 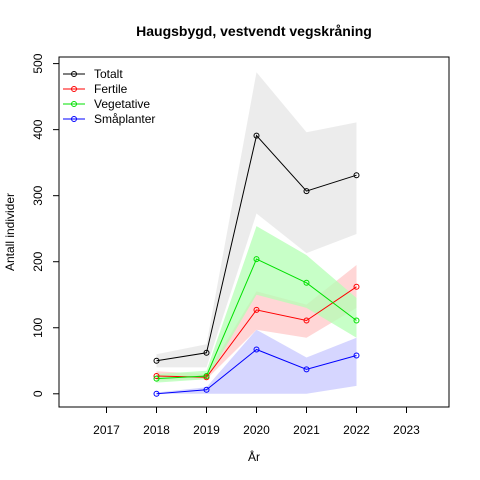 I want to click on y-tick-label-4: 400, so click(x=38, y=129).